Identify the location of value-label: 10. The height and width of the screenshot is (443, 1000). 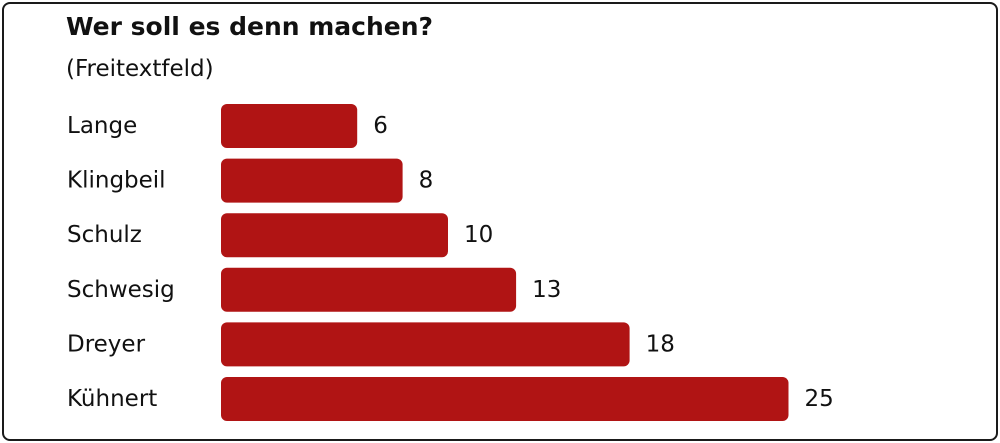
(478, 235).